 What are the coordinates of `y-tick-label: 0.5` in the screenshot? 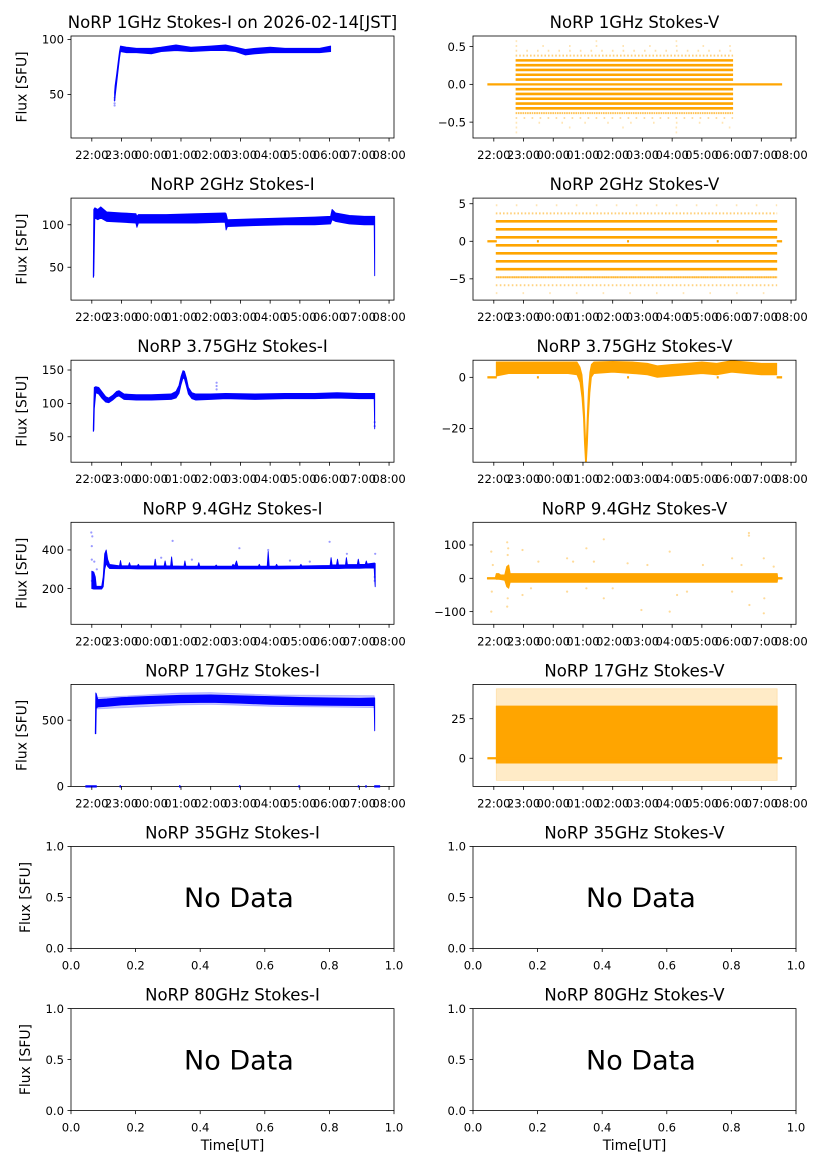 It's located at (55, 1060).